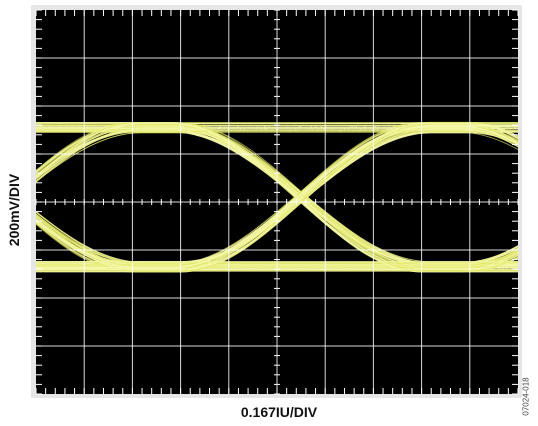 This screenshot has height=426, width=538. What do you see at coordinates (279, 412) in the screenshot?
I see `x-axis-label: 0.167IU/DIV` at bounding box center [279, 412].